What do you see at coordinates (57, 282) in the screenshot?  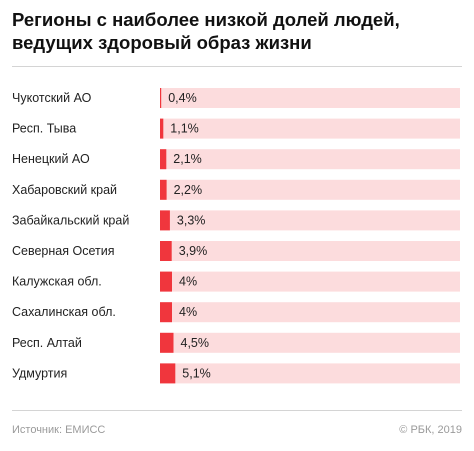 I see `category-label: Калужская обл.` at bounding box center [57, 282].